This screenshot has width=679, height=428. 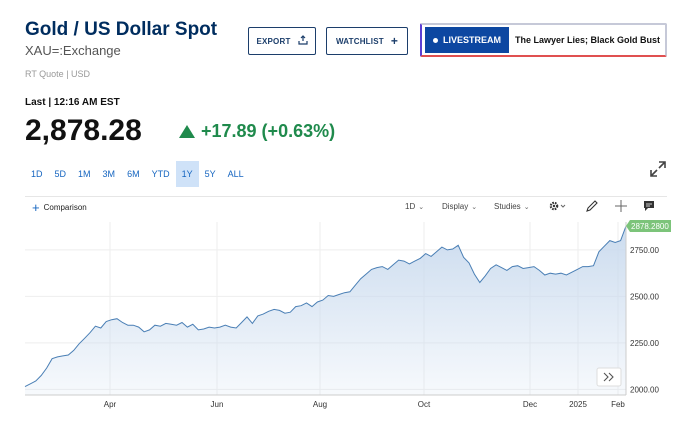 What do you see at coordinates (455, 206) in the screenshot?
I see `display-label: Display` at bounding box center [455, 206].